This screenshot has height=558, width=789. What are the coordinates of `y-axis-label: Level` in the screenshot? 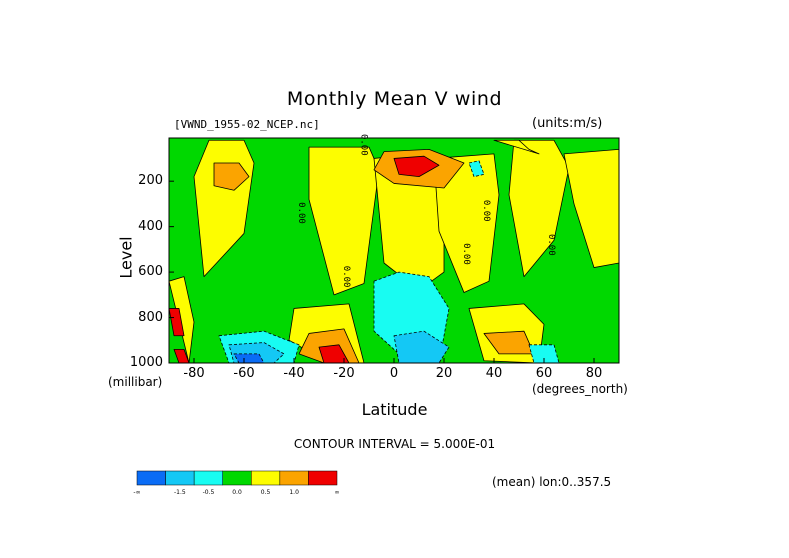 It's located at (126, 257).